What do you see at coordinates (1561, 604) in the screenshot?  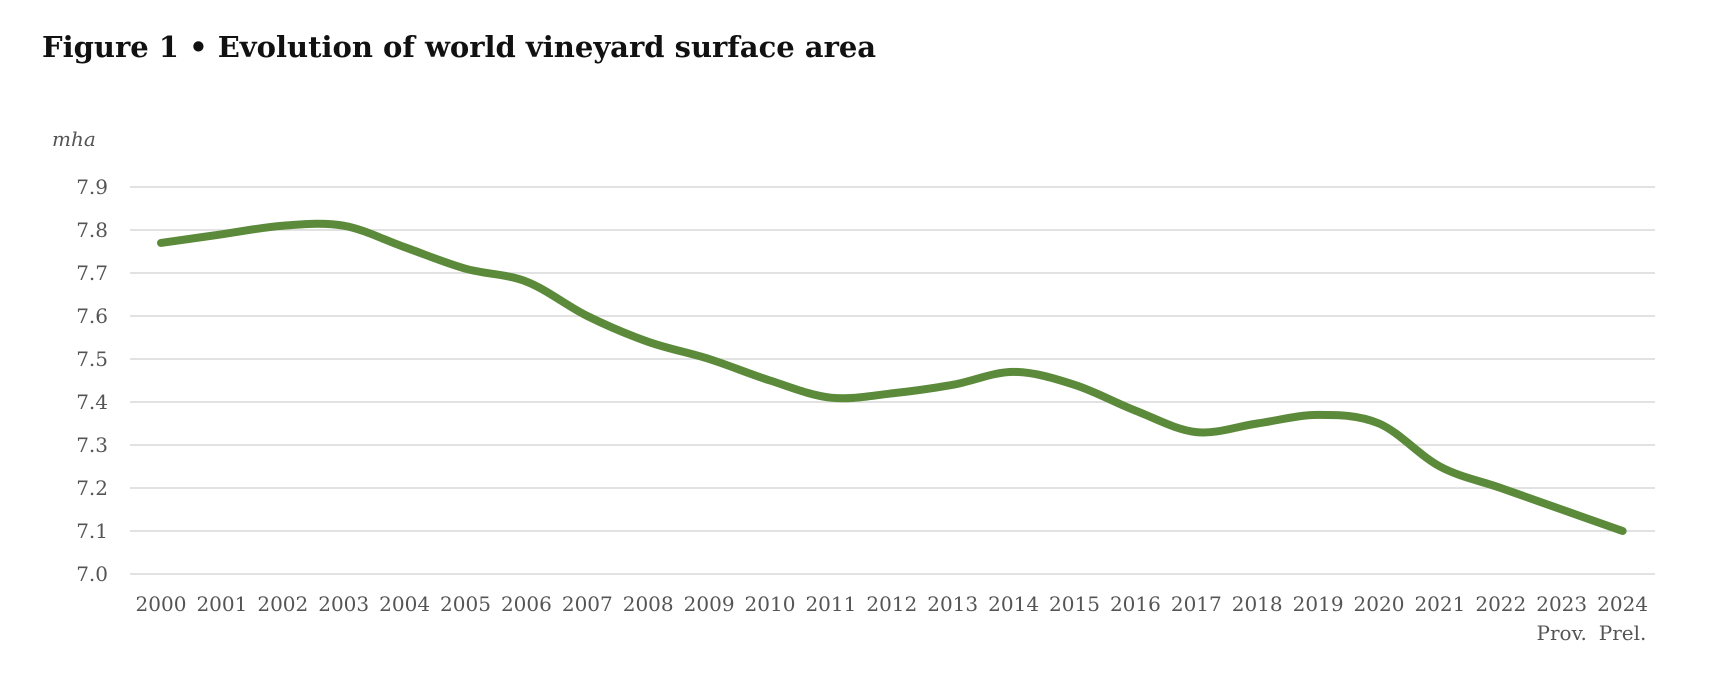 I see `x-tick-label: 2023` at bounding box center [1561, 604].